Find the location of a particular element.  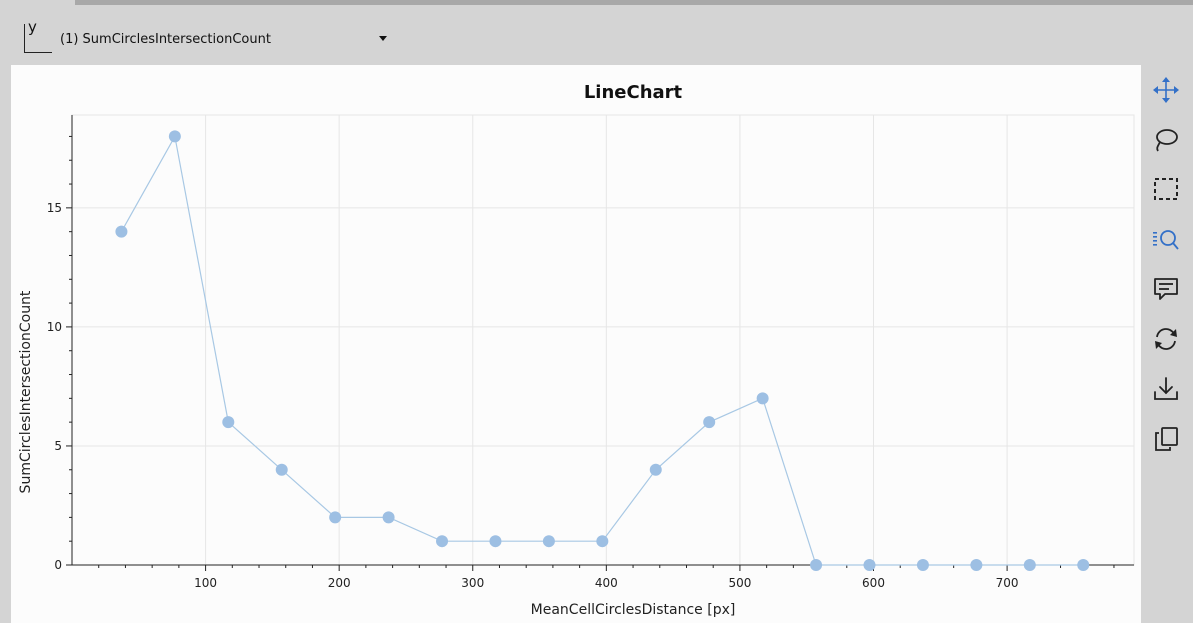

box-select-icon is located at coordinates (1166, 189).